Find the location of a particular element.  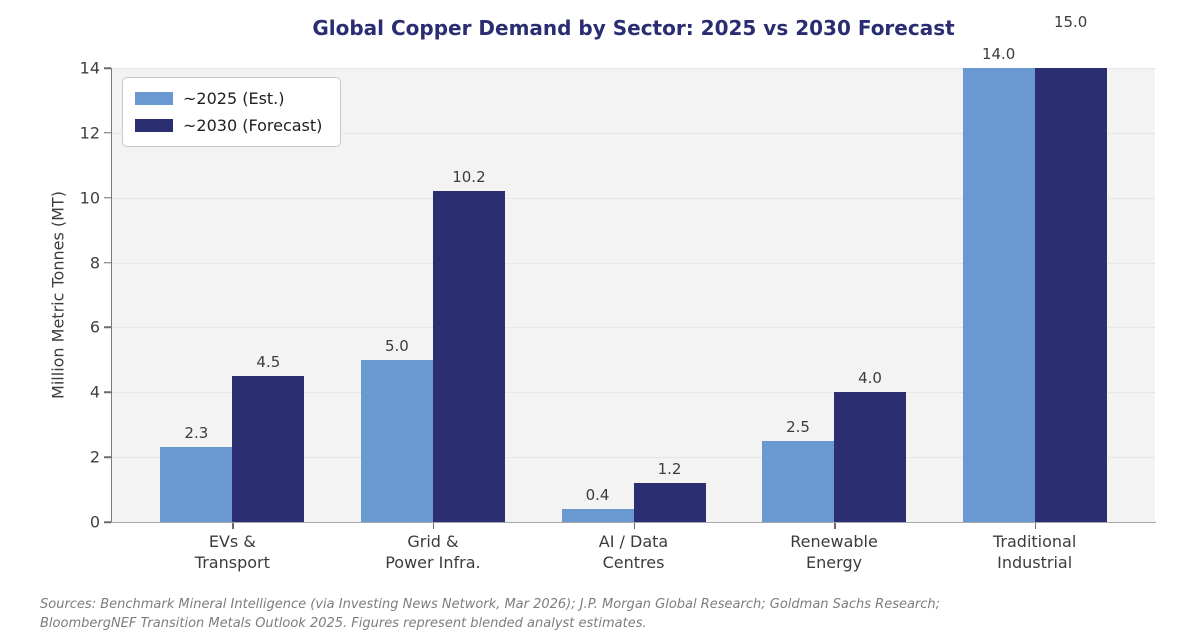

legend-label-2030: ~2030 (Forecast) is located at coordinates (253, 125).